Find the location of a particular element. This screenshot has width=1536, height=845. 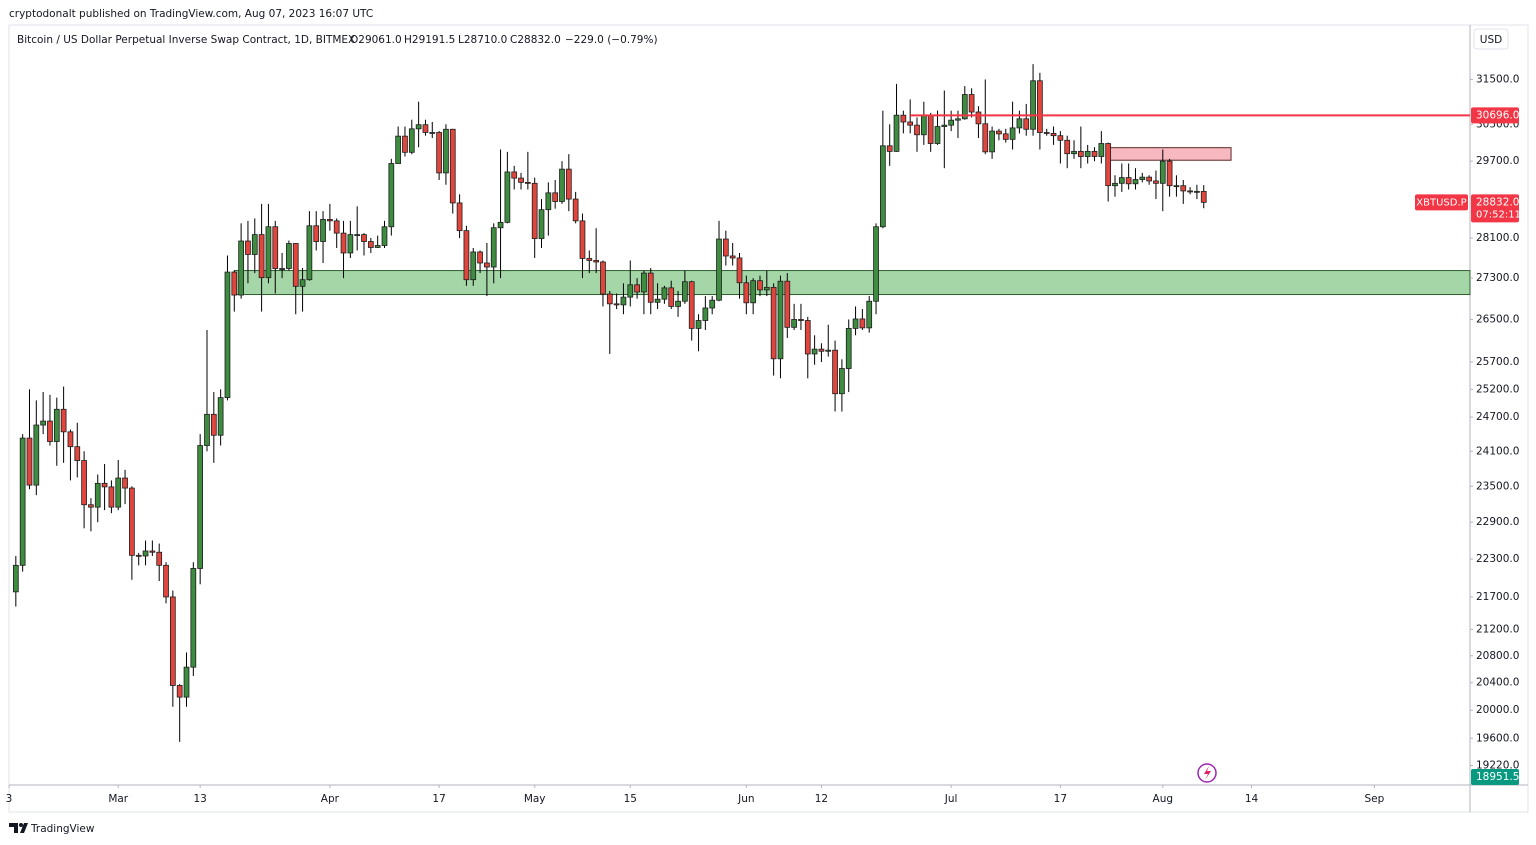

y-tick-label: 19600.0 is located at coordinates (1497, 738).